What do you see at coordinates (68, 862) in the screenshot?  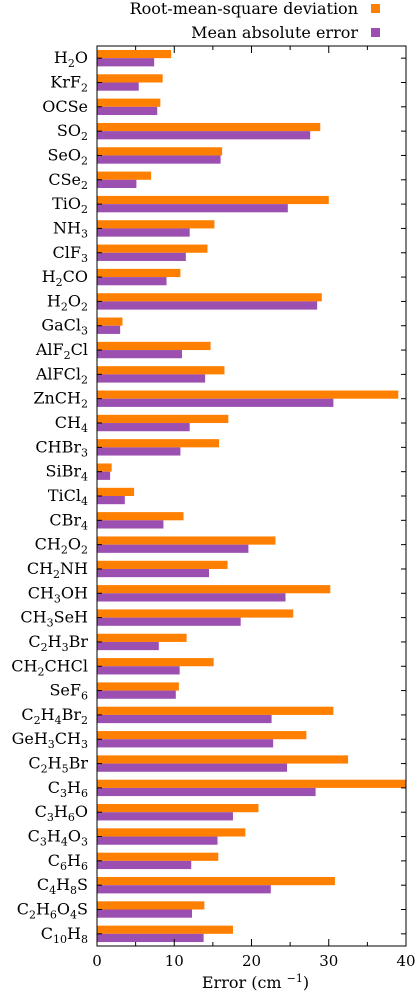 I see `y-tick-label-33: C6H6` at bounding box center [68, 862].